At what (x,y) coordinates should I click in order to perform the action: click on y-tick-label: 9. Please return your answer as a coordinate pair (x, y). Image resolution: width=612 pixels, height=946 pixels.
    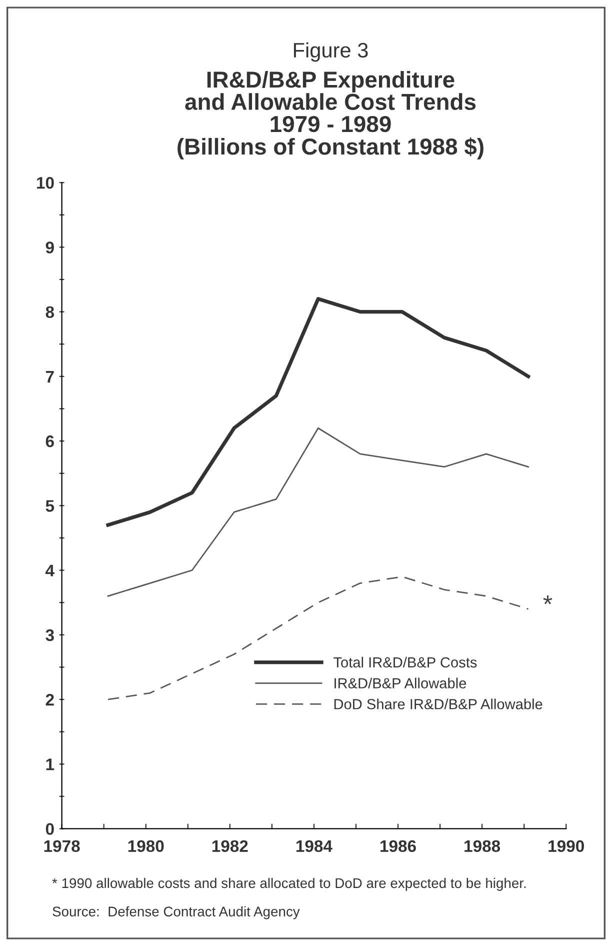
    Looking at the image, I should click on (50, 248).